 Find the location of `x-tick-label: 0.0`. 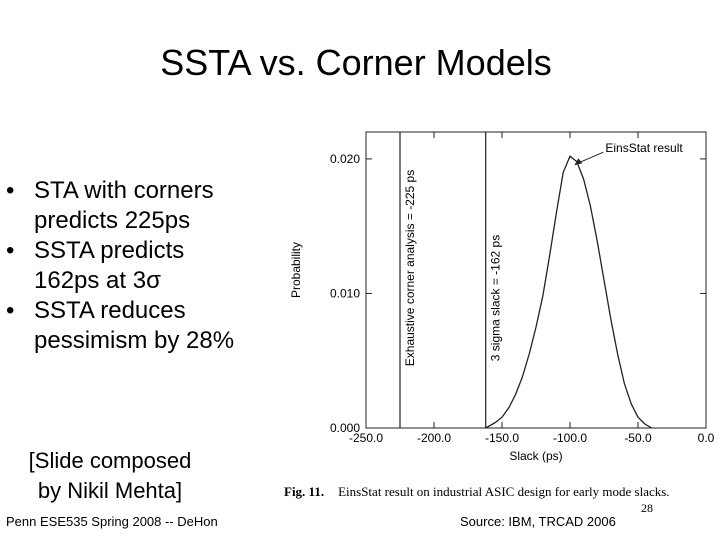

x-tick-label: 0.0 is located at coordinates (706, 438).